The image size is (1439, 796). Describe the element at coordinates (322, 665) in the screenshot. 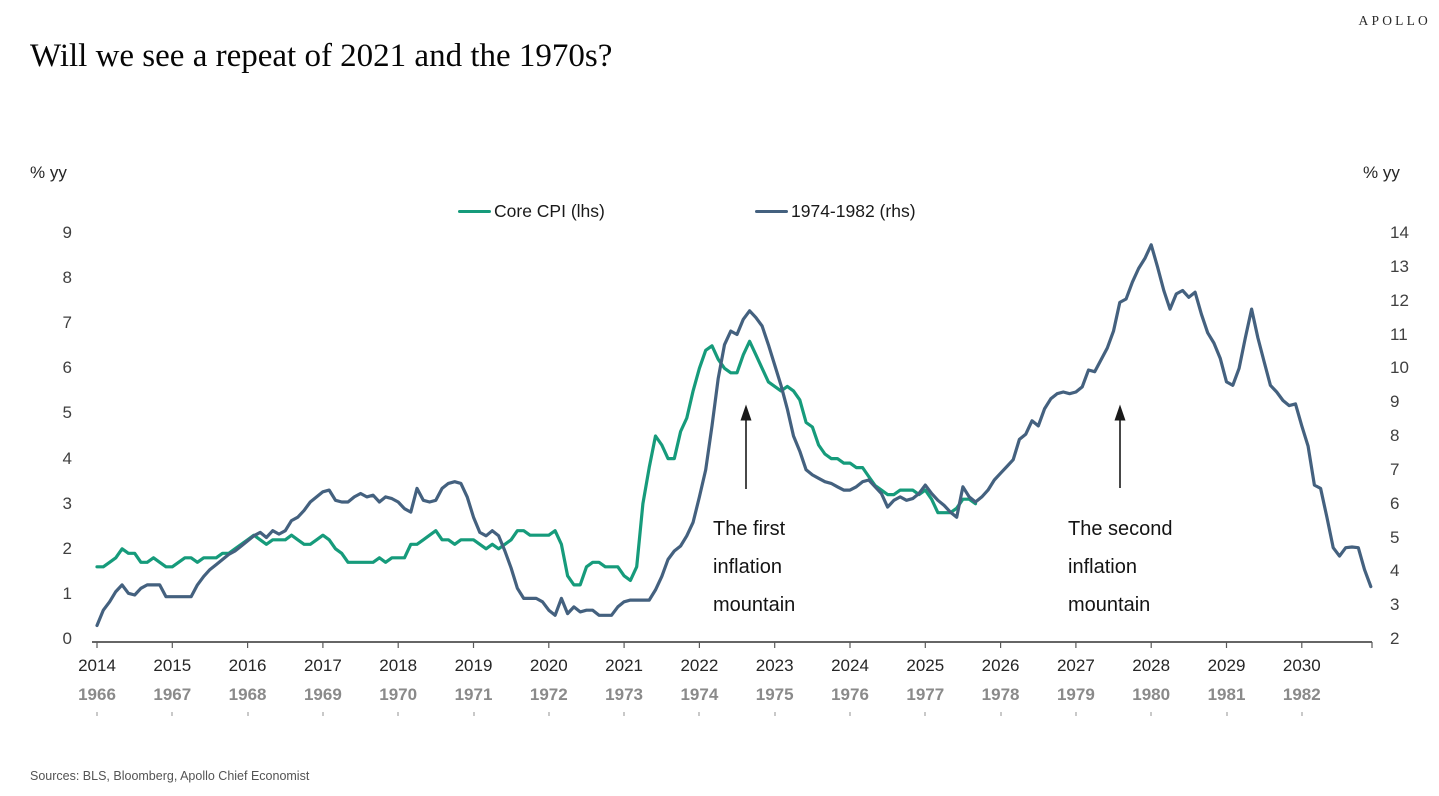

I see `x-tick-year-2017: 2017` at that location.